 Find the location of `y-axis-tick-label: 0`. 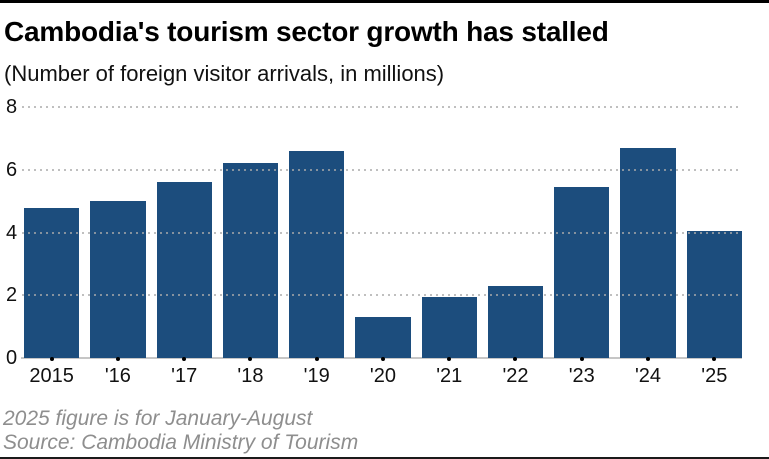

y-axis-tick-label: 0 is located at coordinates (12, 358).